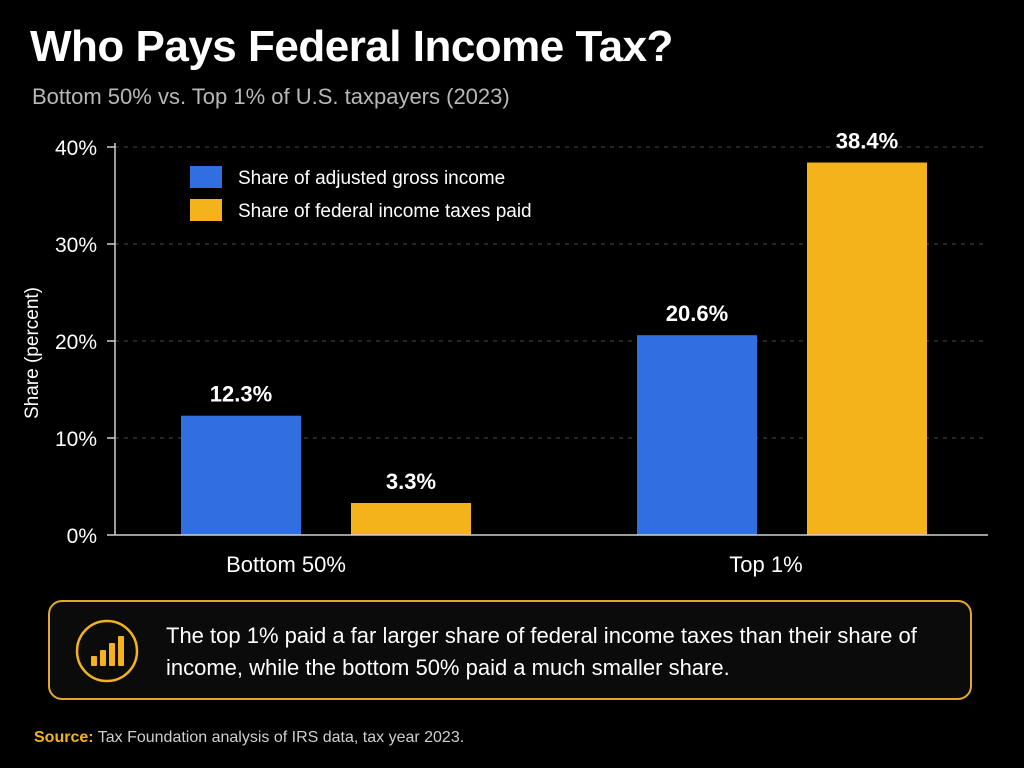 The height and width of the screenshot is (768, 1024). I want to click on data-label: 3.3%, so click(411, 481).